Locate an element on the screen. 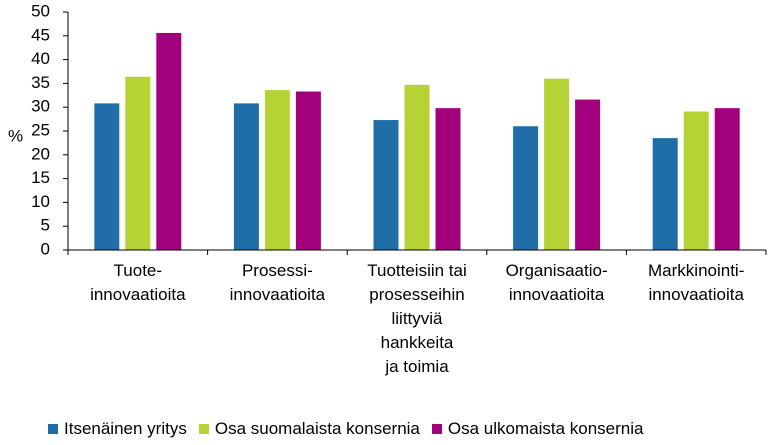  y-tick-label: 0 is located at coordinates (45, 248).